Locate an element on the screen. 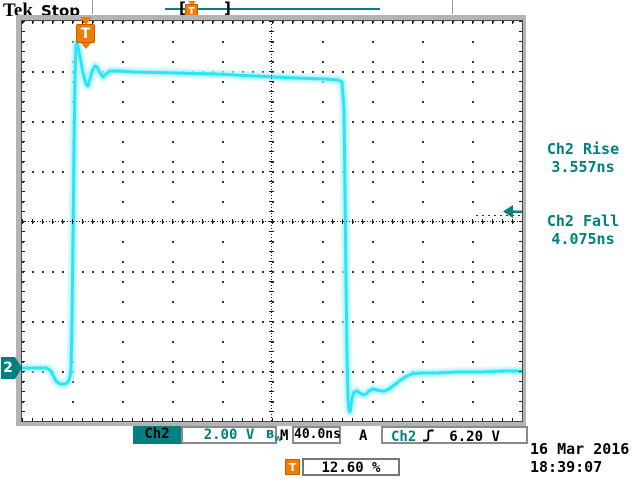  date-text: 16 Mar 2016 is located at coordinates (580, 449).